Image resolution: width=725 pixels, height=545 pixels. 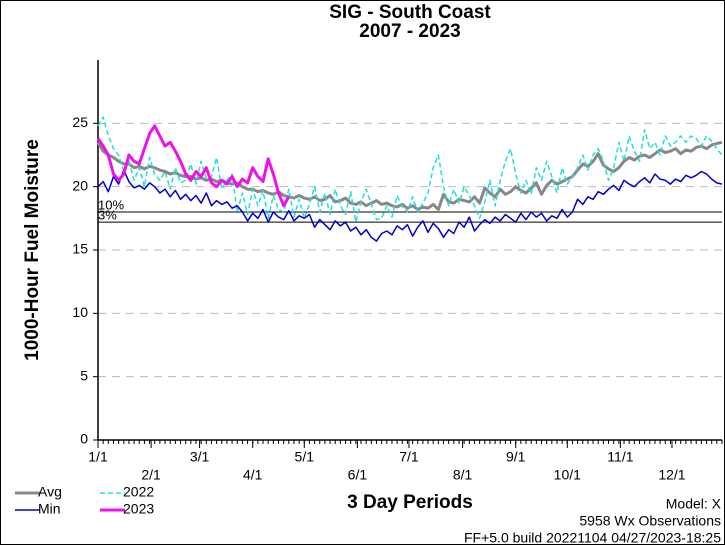 I want to click on x-tick-label: 5/1, so click(x=305, y=457).